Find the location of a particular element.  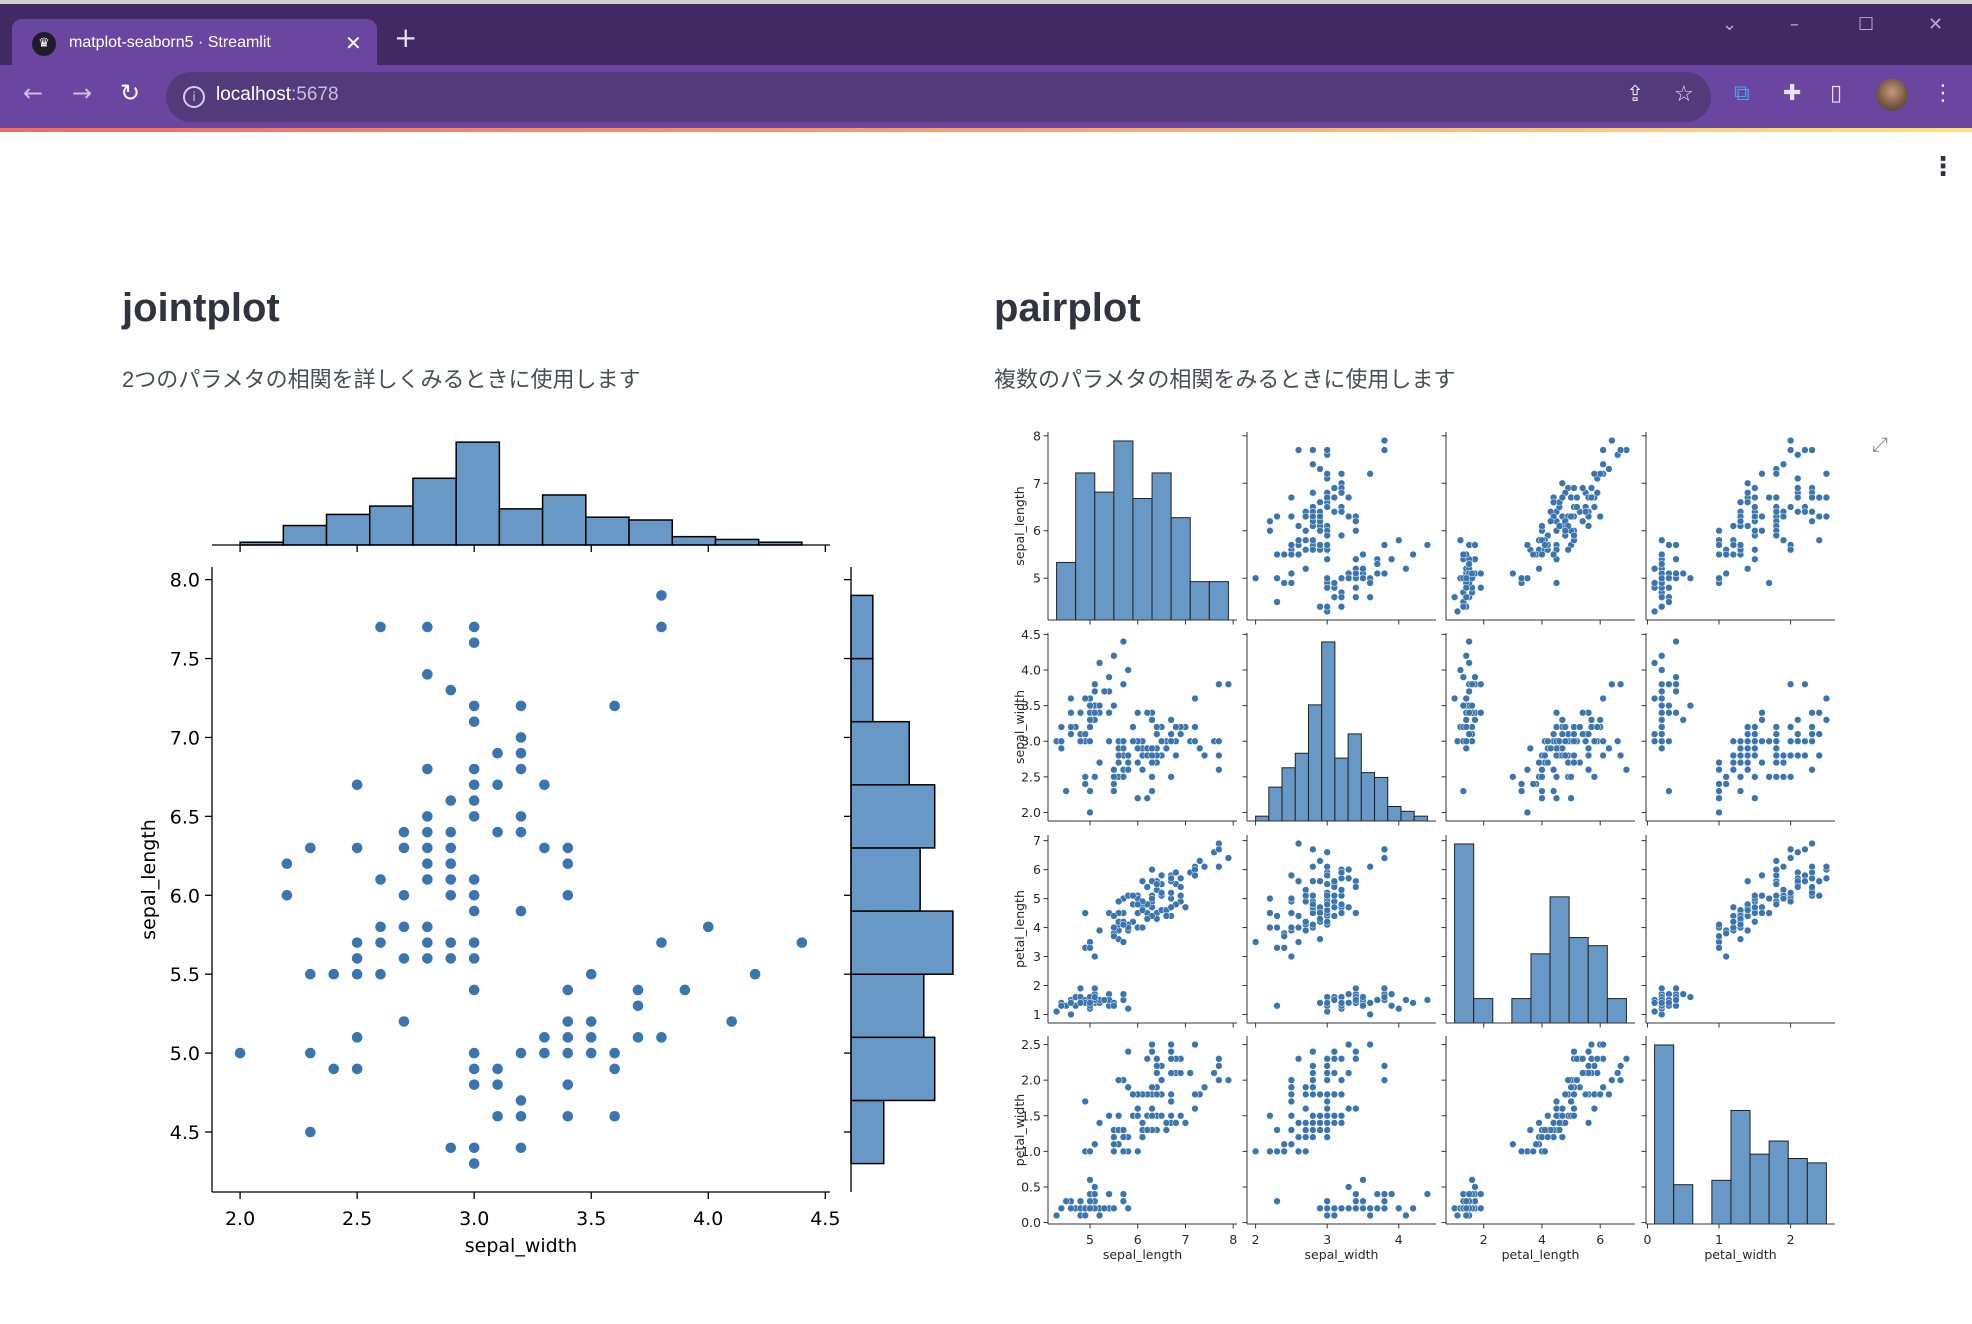

extension-icon: ⧉ is located at coordinates (1742, 93).